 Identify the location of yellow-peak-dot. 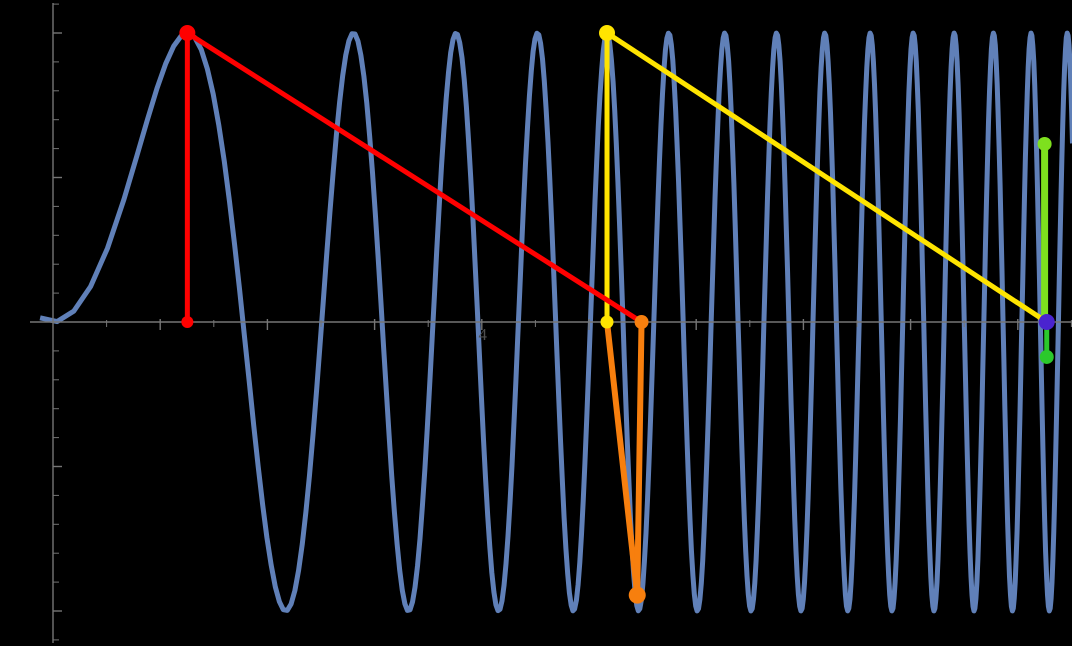
(607, 33).